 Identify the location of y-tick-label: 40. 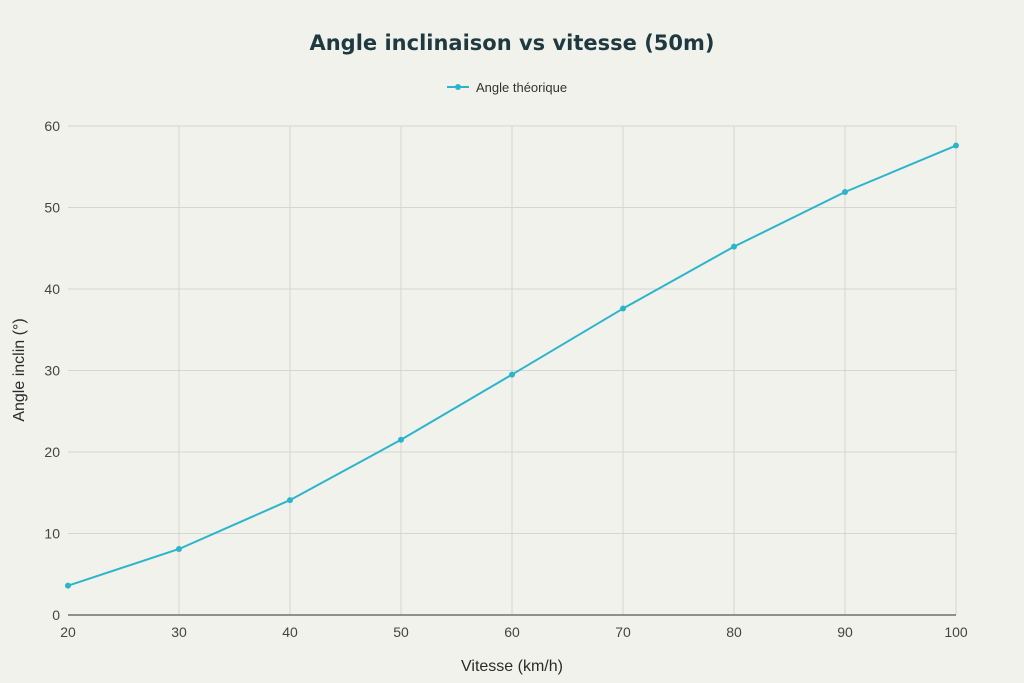
(52, 289).